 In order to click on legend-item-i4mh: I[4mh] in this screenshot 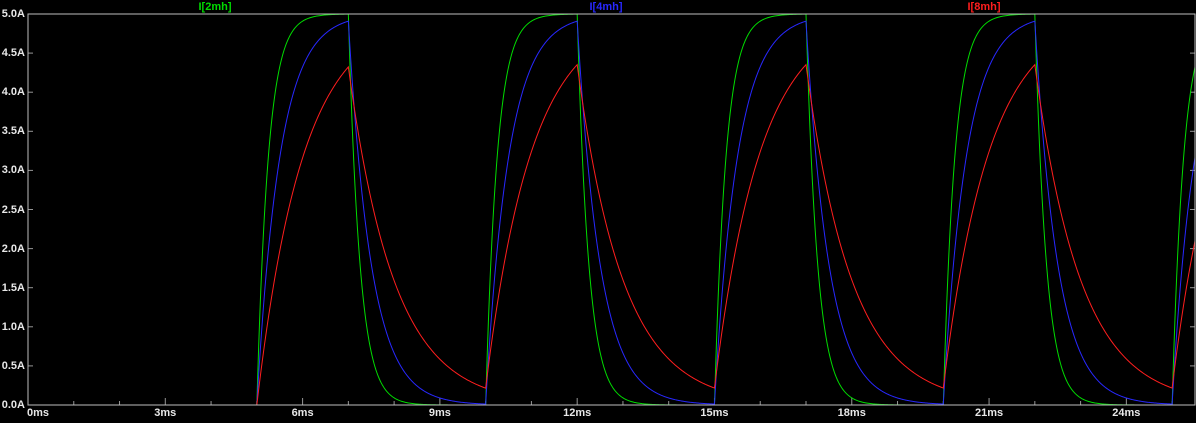, I will do `click(606, 7)`.